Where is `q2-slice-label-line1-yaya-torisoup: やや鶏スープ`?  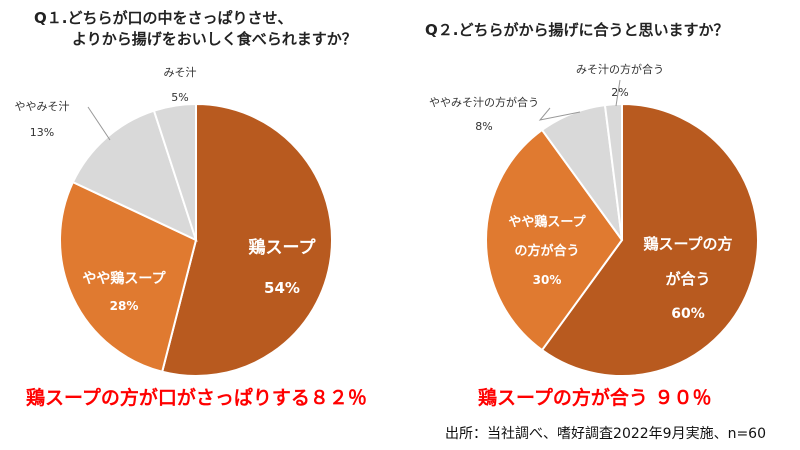 q2-slice-label-line1-yaya-torisoup: やや鶏スープ is located at coordinates (547, 222).